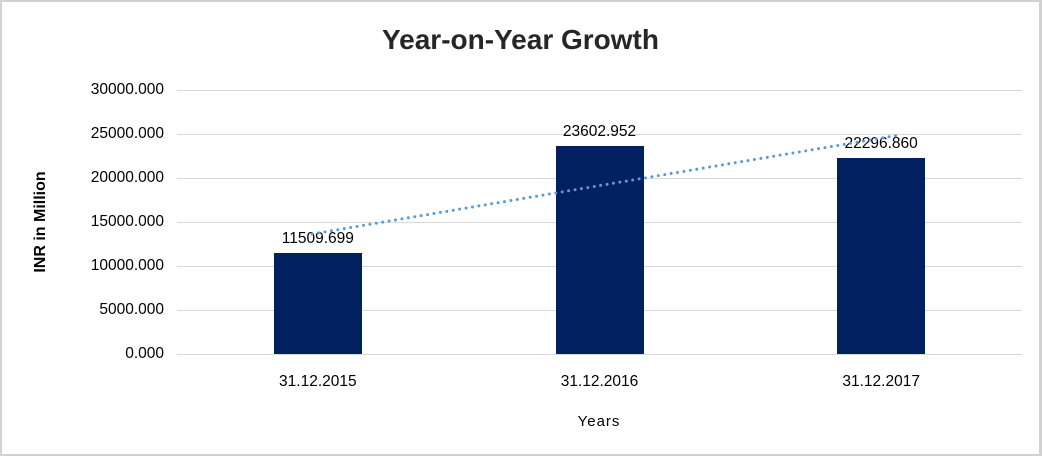  Describe the element at coordinates (127, 133) in the screenshot. I see `y-tick-label: 25000.000` at that location.